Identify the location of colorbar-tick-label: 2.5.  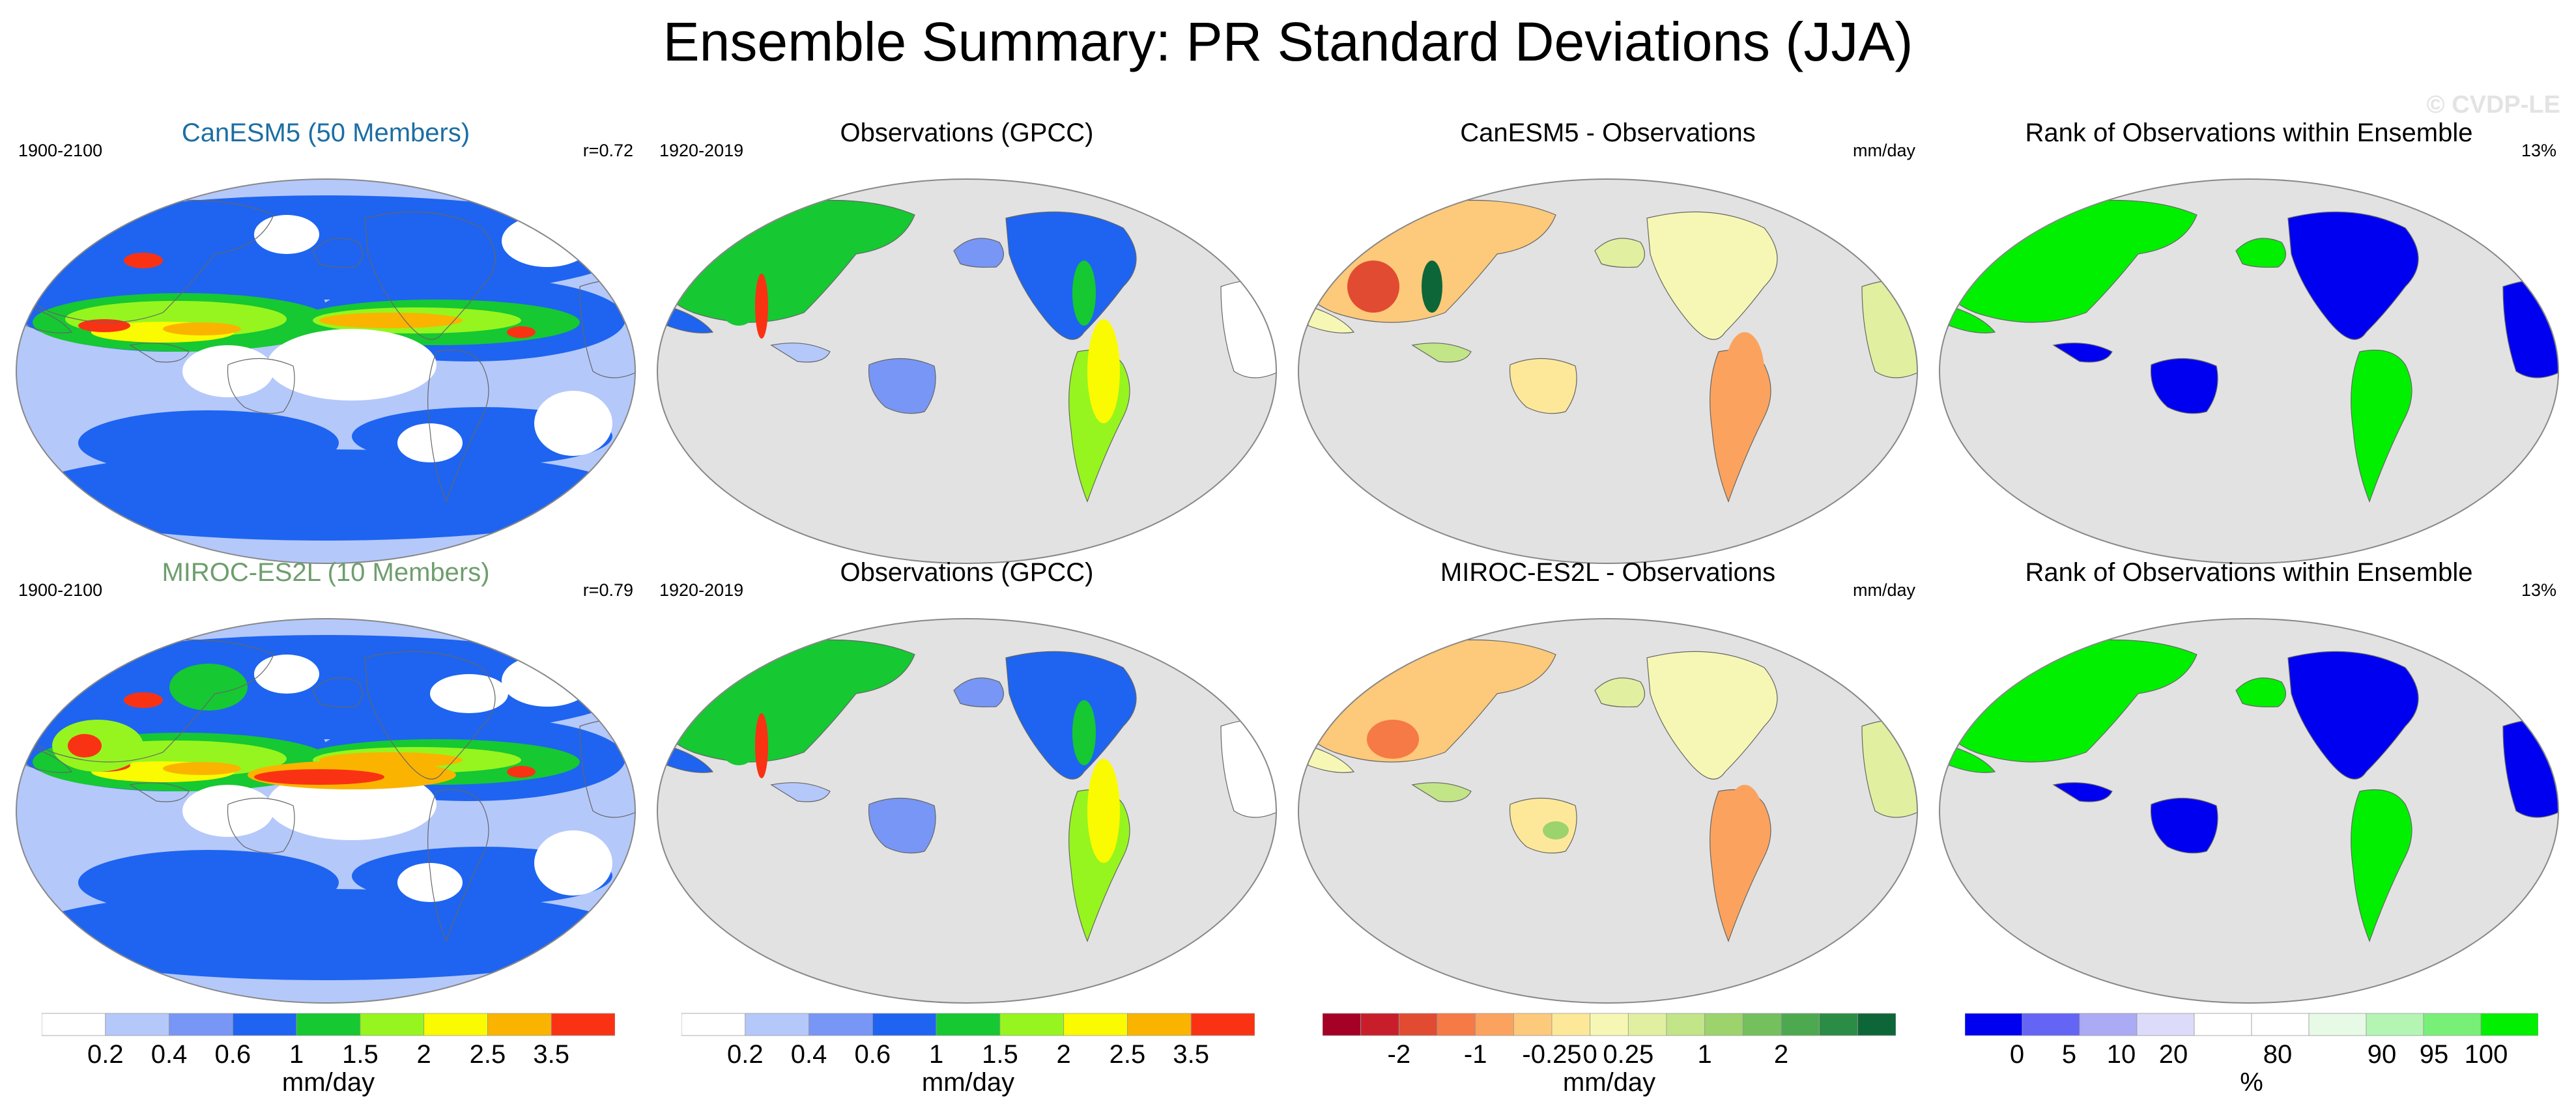
(1127, 1053).